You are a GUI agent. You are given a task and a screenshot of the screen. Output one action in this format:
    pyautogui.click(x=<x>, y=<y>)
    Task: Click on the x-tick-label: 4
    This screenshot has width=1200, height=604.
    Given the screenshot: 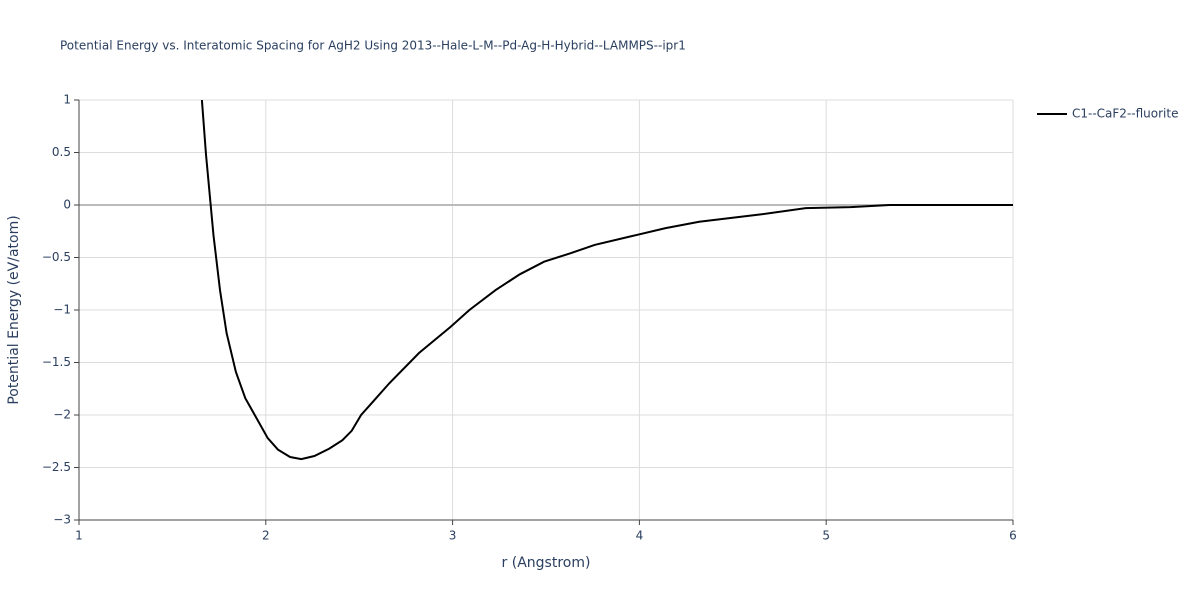 What is the action you would take?
    pyautogui.click(x=640, y=536)
    